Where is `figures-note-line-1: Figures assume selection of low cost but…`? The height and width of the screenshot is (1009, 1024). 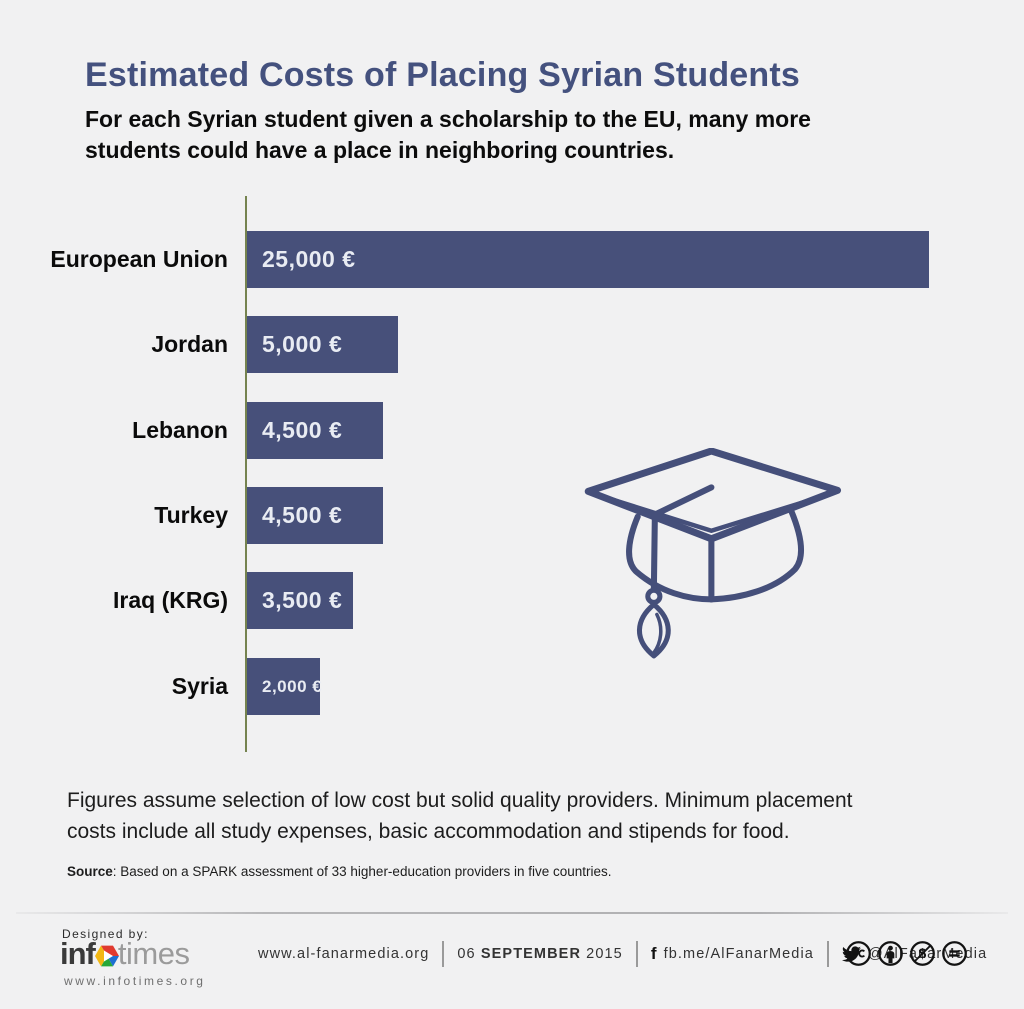 figures-note-line-1: Figures assume selection of low cost but… is located at coordinates (460, 800).